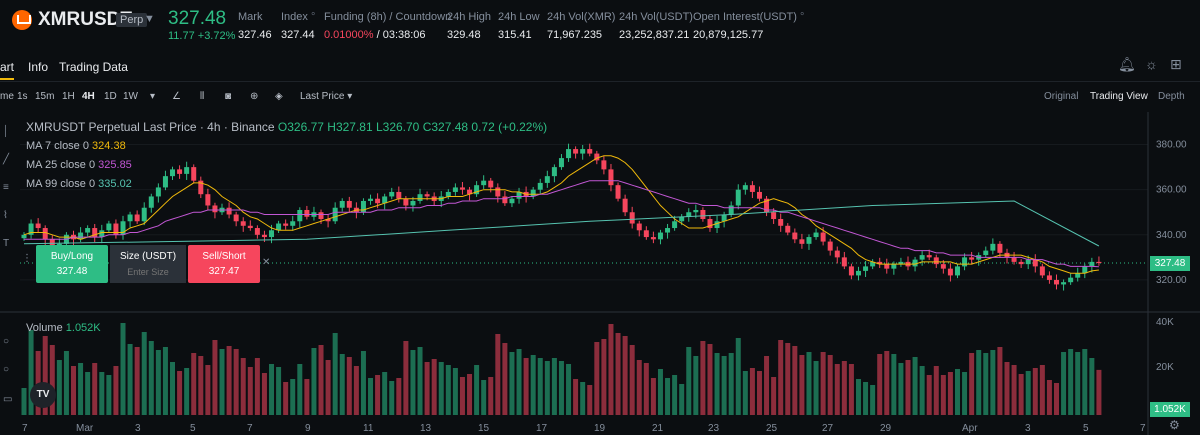 The width and height of the screenshot is (1200, 435). I want to click on dropdown-triangle-icon: ▼, so click(149, 19).